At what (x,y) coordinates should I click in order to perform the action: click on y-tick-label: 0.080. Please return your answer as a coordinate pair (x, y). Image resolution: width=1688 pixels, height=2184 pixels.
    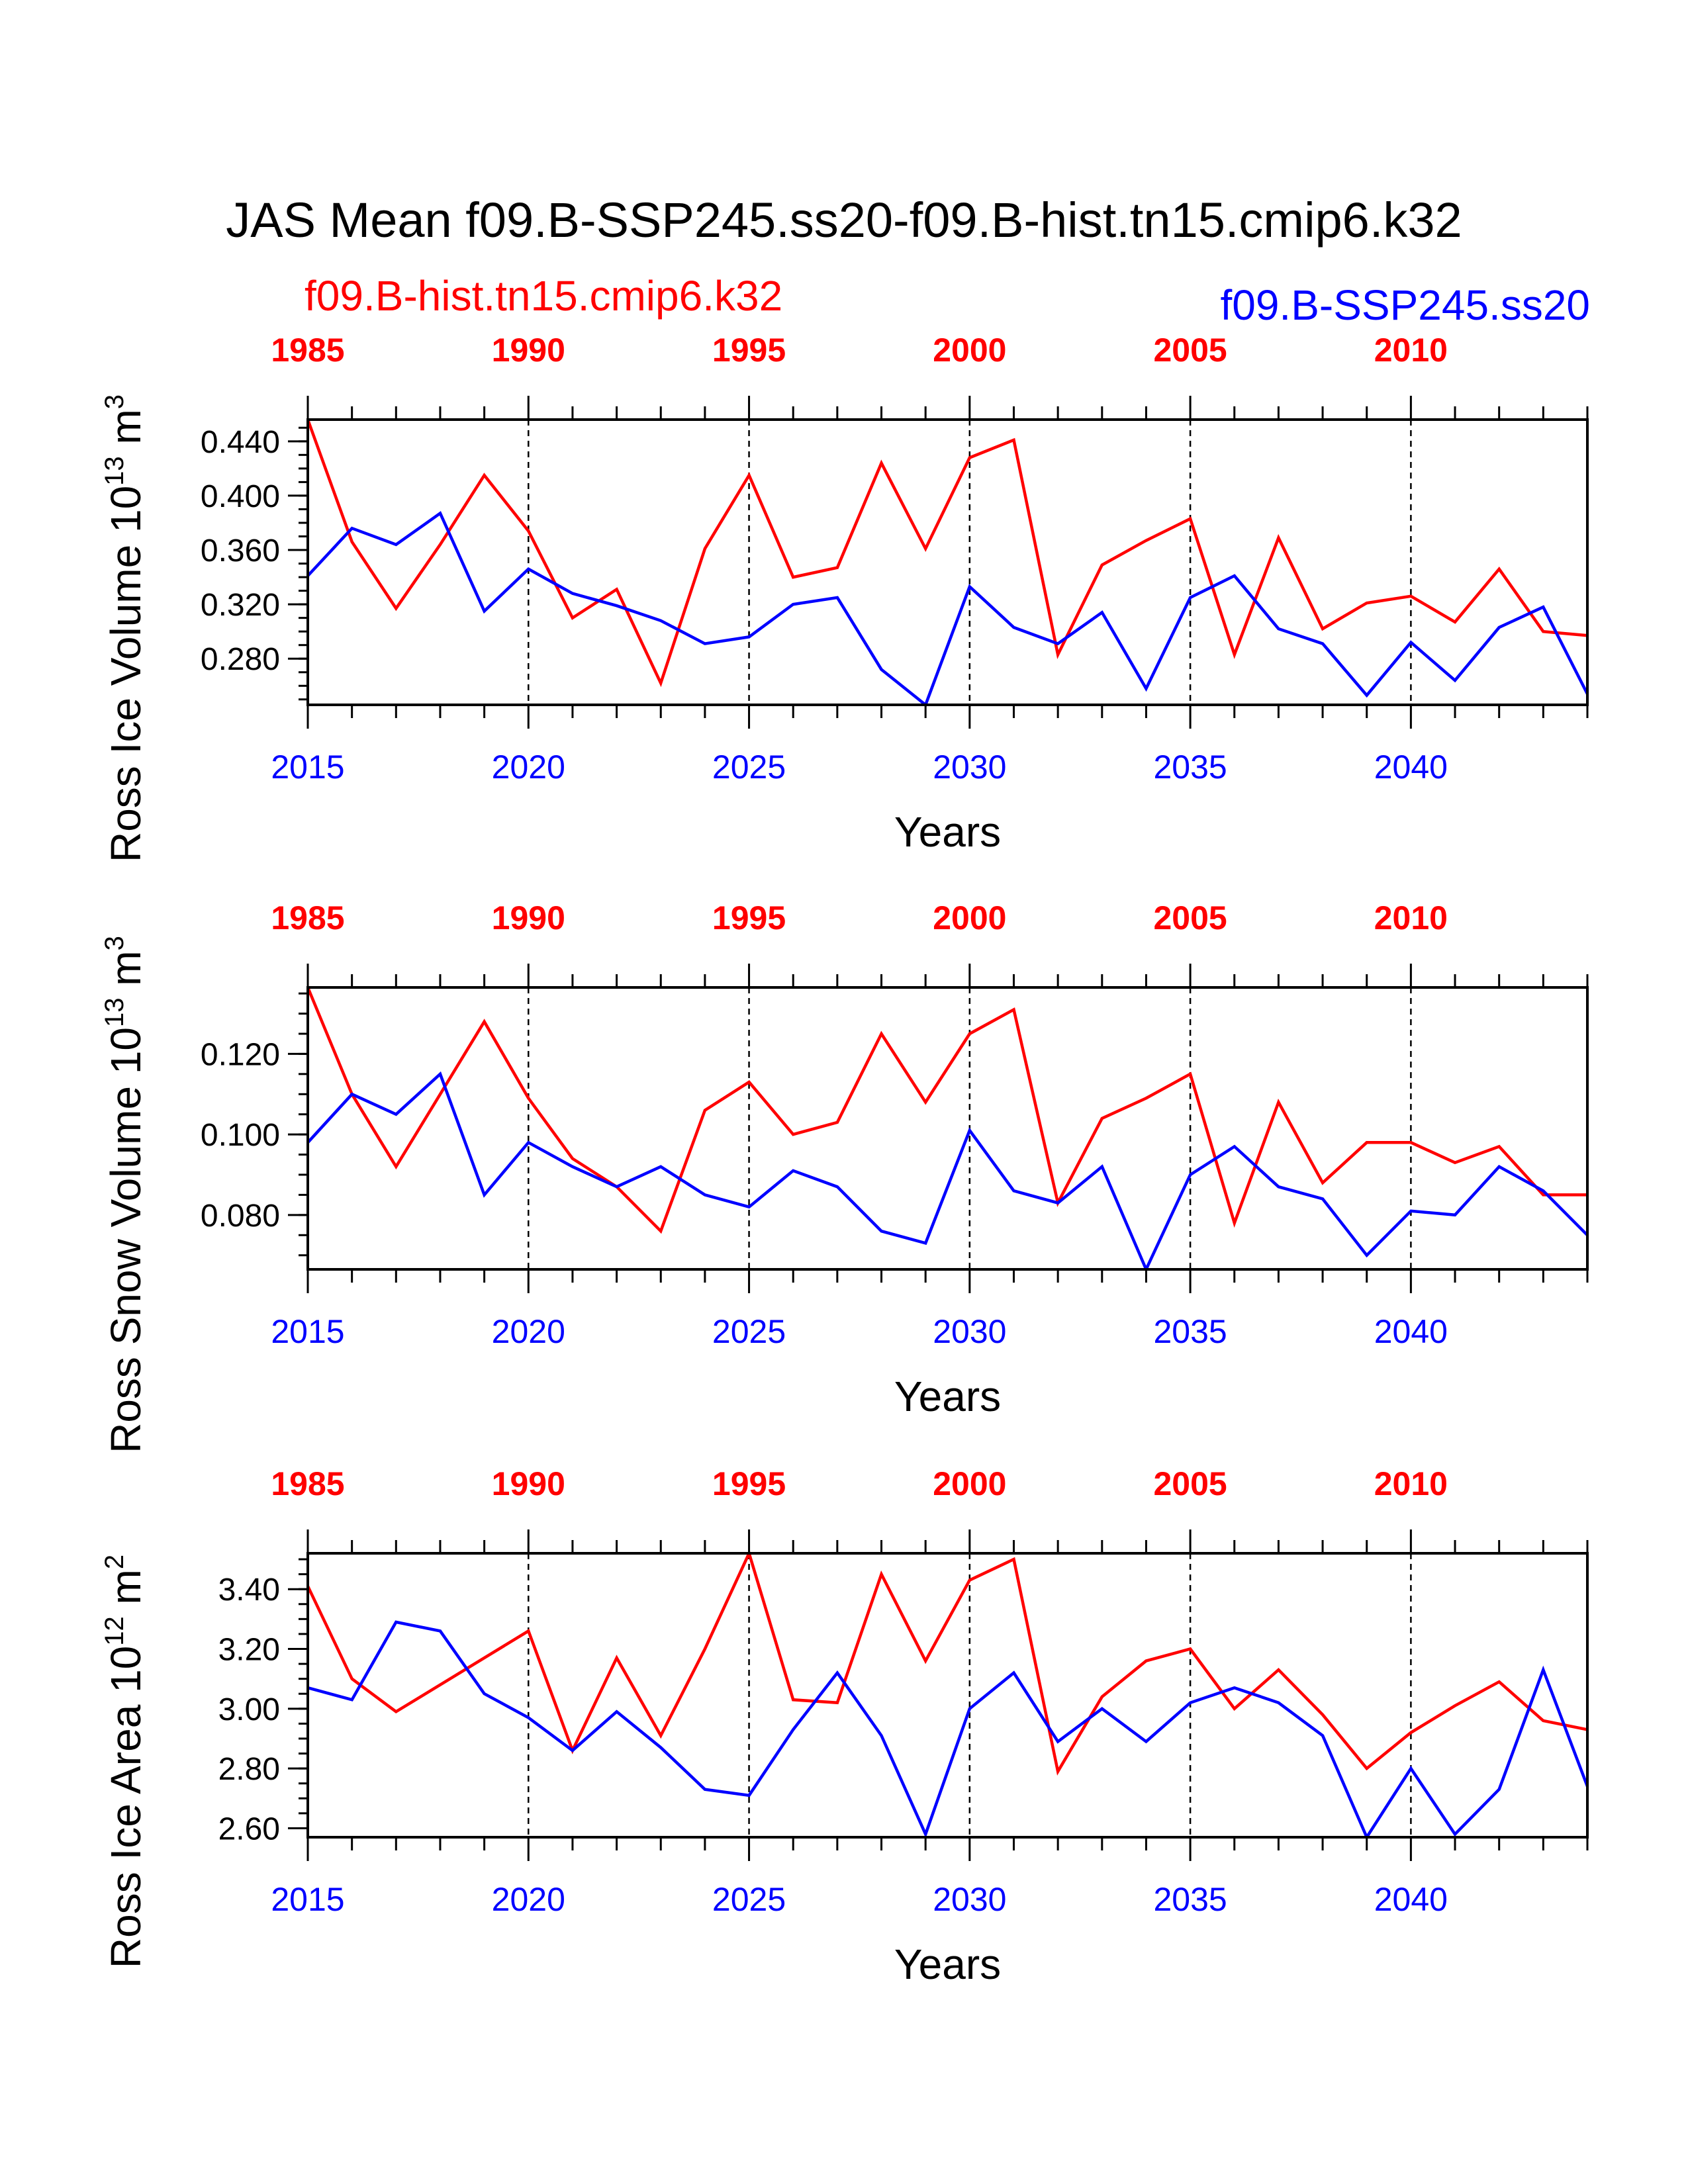
    Looking at the image, I should click on (240, 1216).